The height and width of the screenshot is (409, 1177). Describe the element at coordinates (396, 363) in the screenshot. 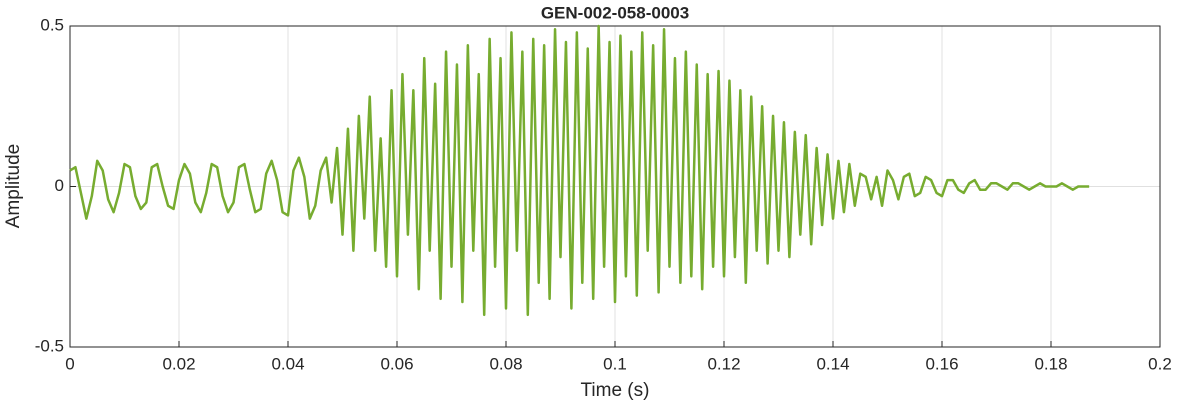

I see `x-tick-label: 0.06` at that location.